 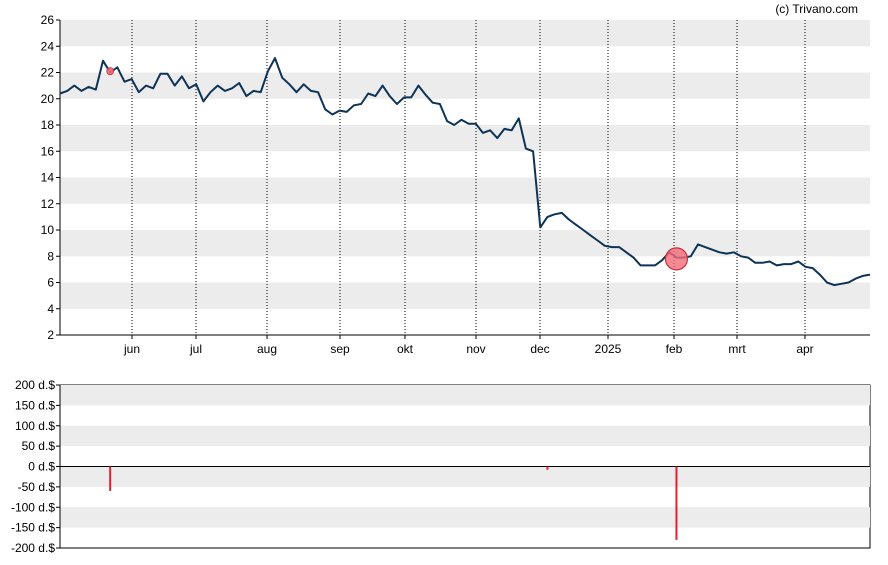 What do you see at coordinates (48, 46) in the screenshot?
I see `price-y-tick-label: 24` at bounding box center [48, 46].